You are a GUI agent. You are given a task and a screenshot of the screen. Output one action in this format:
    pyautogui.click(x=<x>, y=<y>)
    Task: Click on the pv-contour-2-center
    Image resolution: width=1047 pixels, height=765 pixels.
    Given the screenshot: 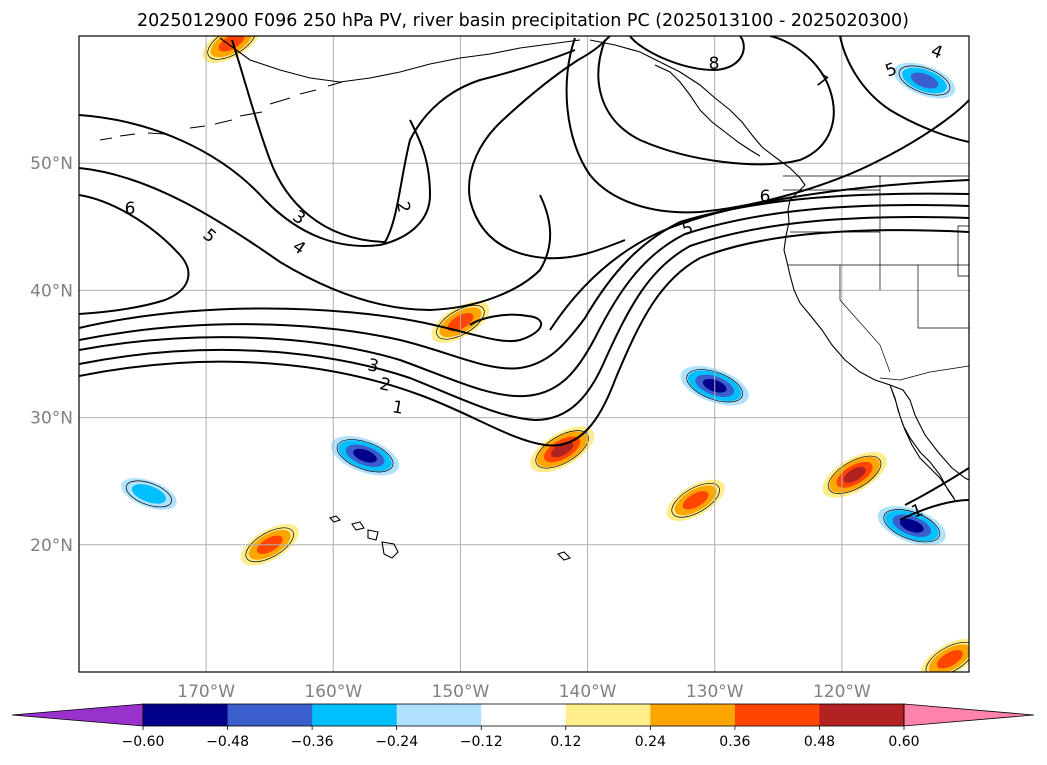 What is the action you would take?
    pyautogui.click(x=403, y=141)
    